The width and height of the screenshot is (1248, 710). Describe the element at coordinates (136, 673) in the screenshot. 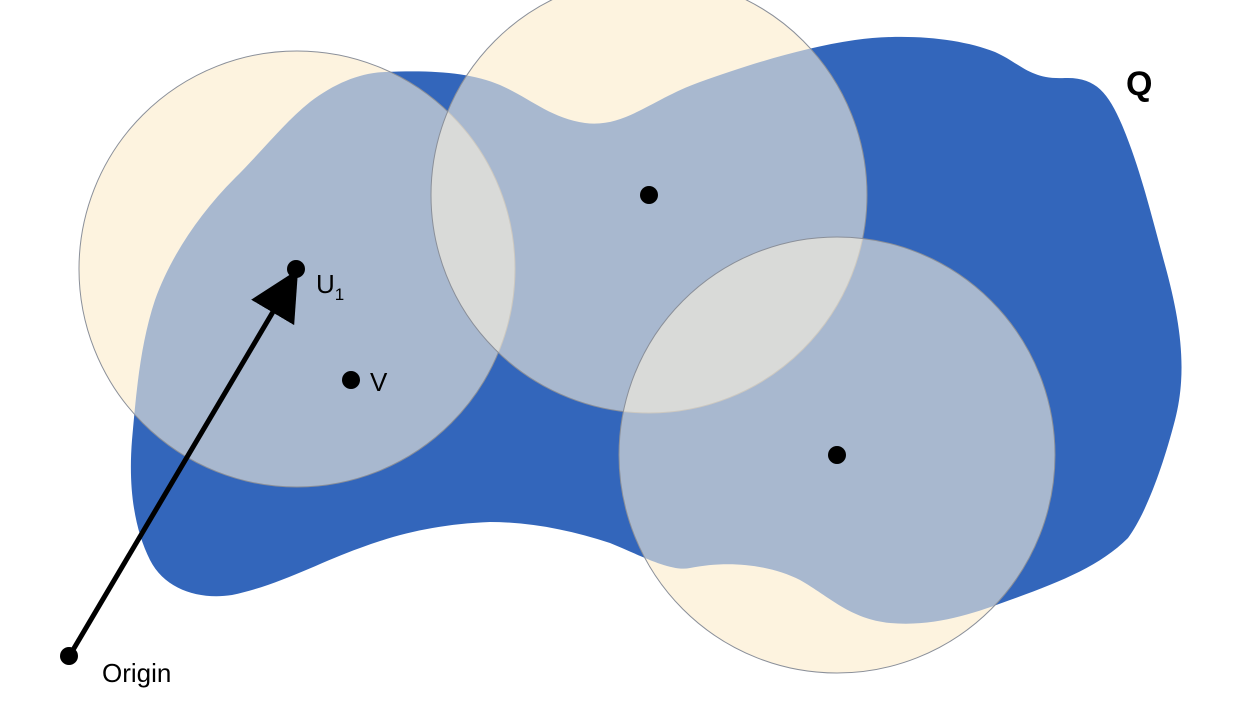

I see `label-origin: Origin` at that location.